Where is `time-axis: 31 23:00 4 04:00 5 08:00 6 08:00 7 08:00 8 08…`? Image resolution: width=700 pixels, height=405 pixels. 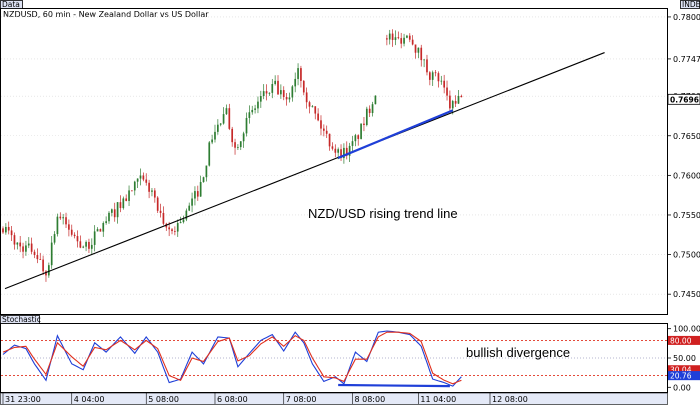 time-axis: 31 23:00 4 04:00 5 08:00 6 08:00 7 08:00 8 08… is located at coordinates (334, 398).